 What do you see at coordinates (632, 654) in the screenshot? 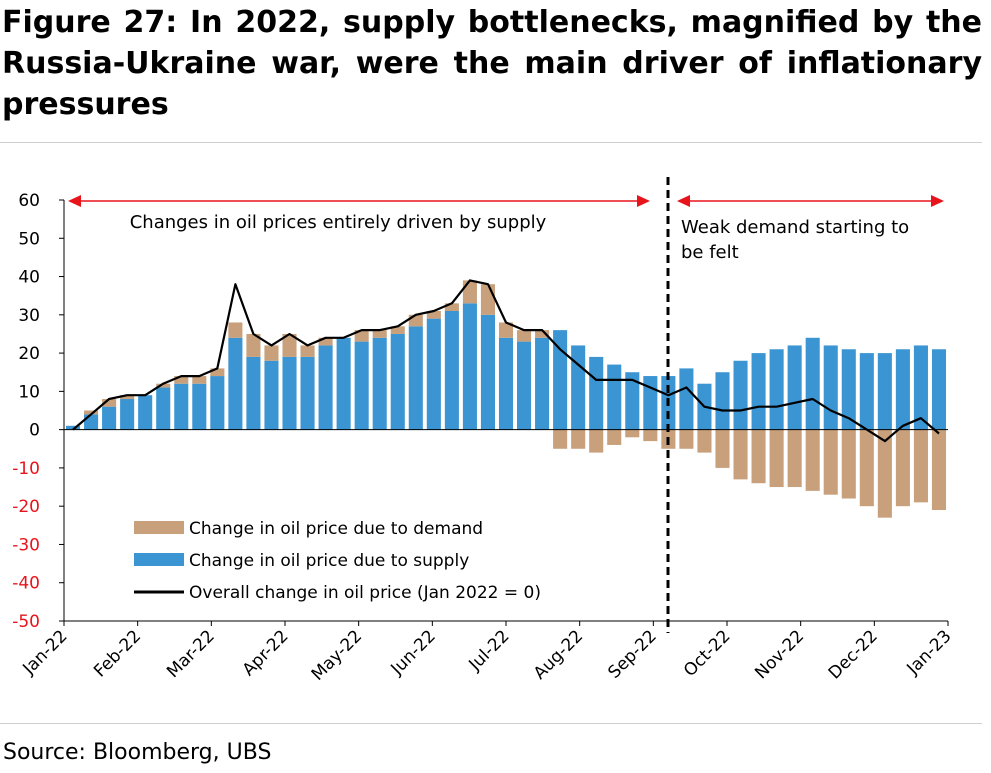
I see `x-tick-label: Sep-22` at bounding box center [632, 654].